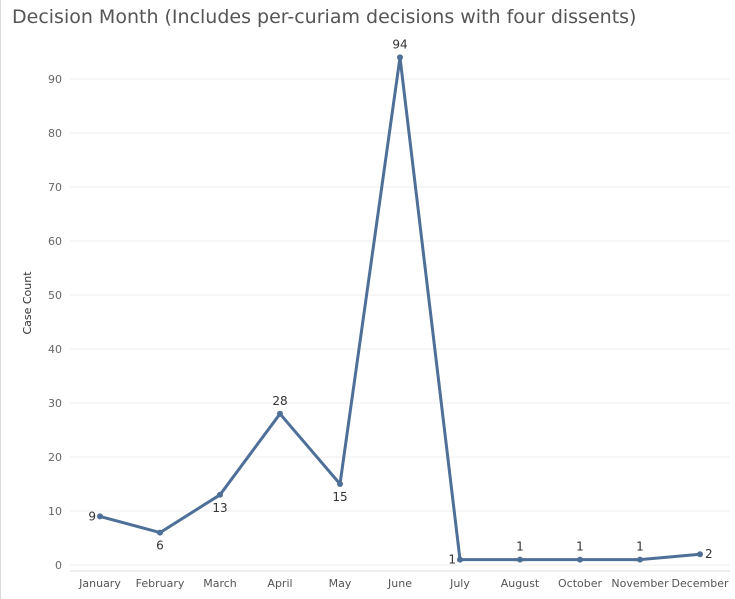 The width and height of the screenshot is (735, 599). Describe the element at coordinates (459, 583) in the screenshot. I see `x-tick-july: July` at that location.